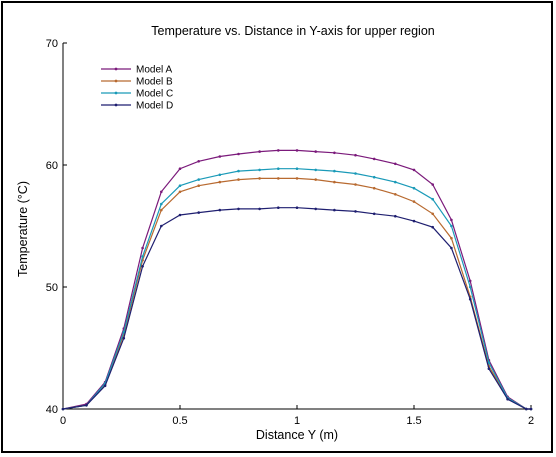  Describe the element at coordinates (52, 44) in the screenshot. I see `y-tick-label: 70` at that location.